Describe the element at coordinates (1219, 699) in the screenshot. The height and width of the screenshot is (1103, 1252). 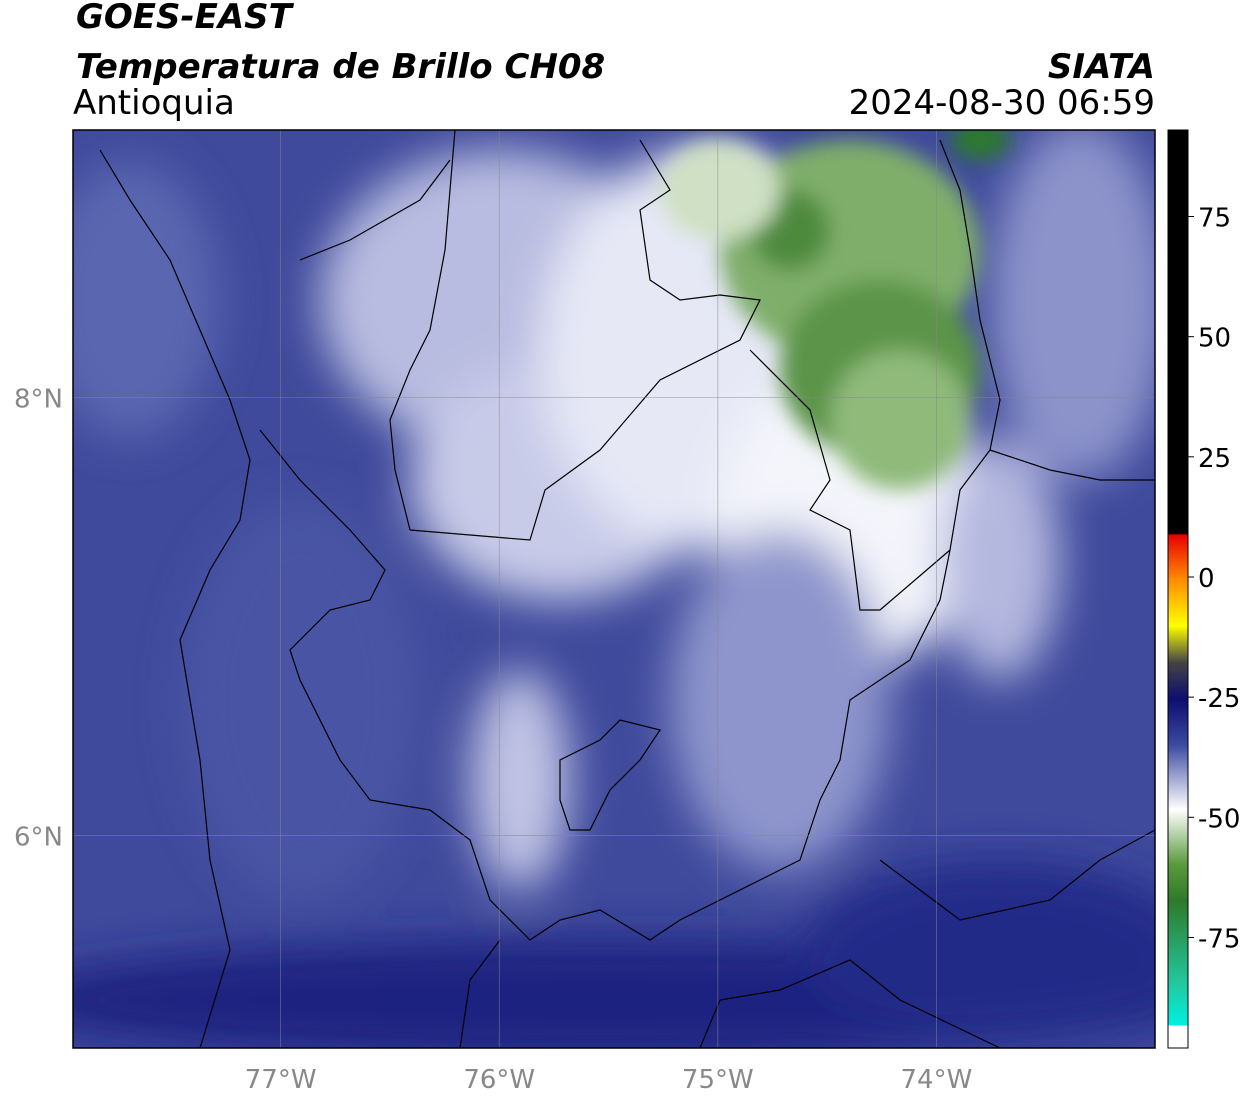
I see `colorbar-tick-label: -25` at that location.